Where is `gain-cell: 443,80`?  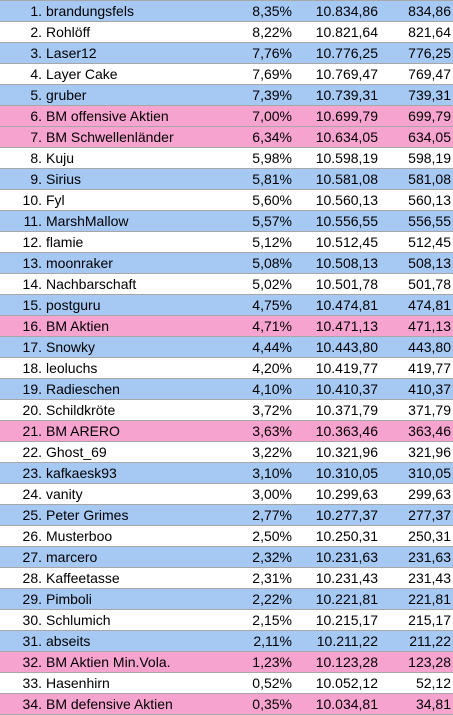 gain-cell: 443,80 is located at coordinates (416, 347).